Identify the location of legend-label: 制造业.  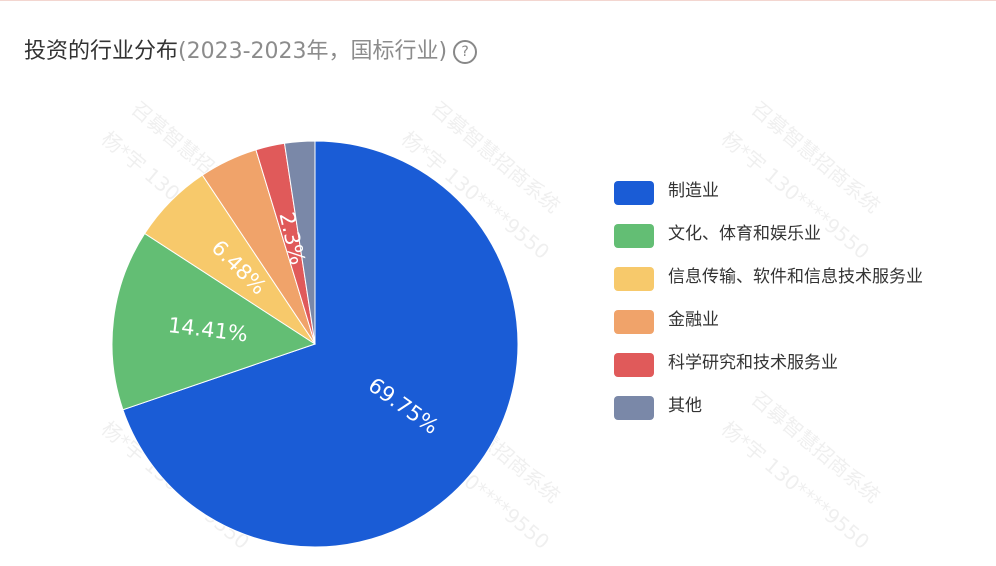
(693, 191).